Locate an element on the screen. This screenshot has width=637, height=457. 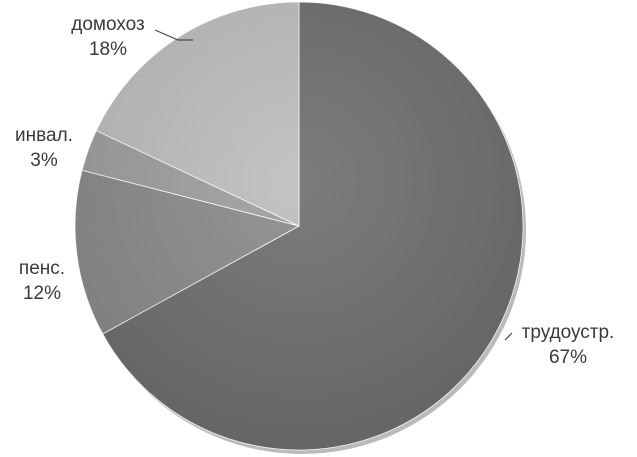
slice-label-пенс-name: пенс. is located at coordinates (42, 268).